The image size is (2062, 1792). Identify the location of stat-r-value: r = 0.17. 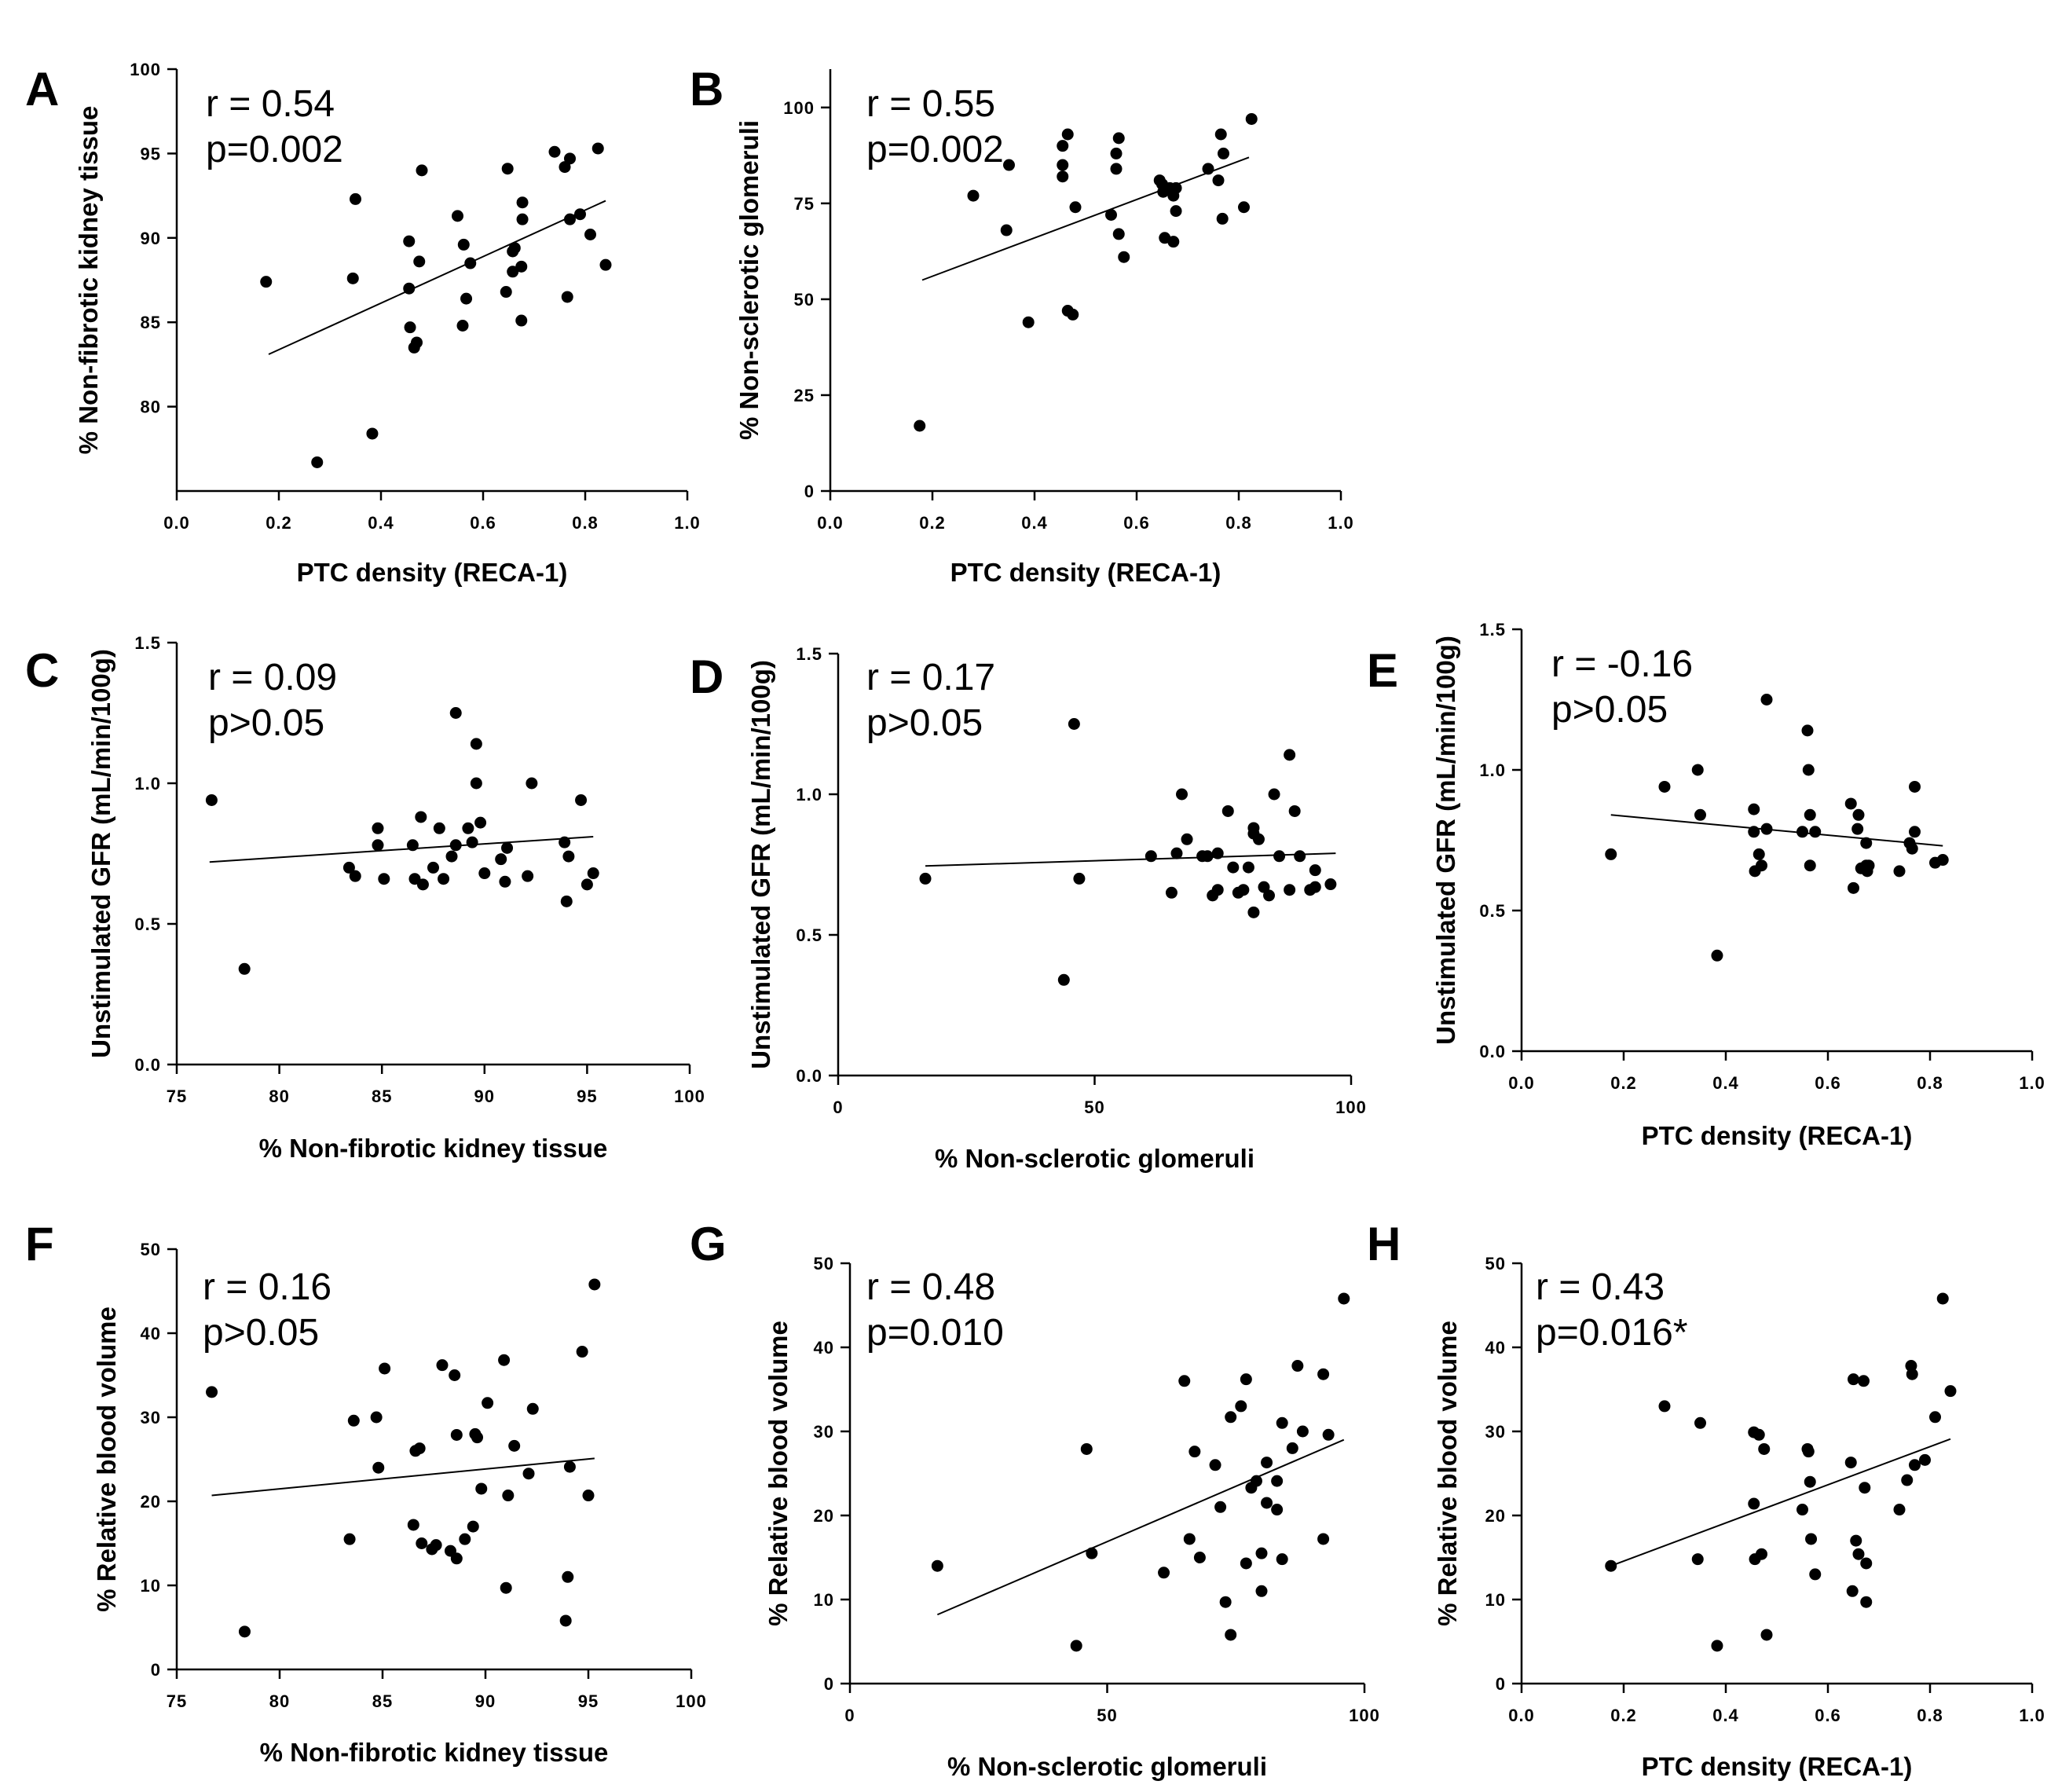
(930, 677).